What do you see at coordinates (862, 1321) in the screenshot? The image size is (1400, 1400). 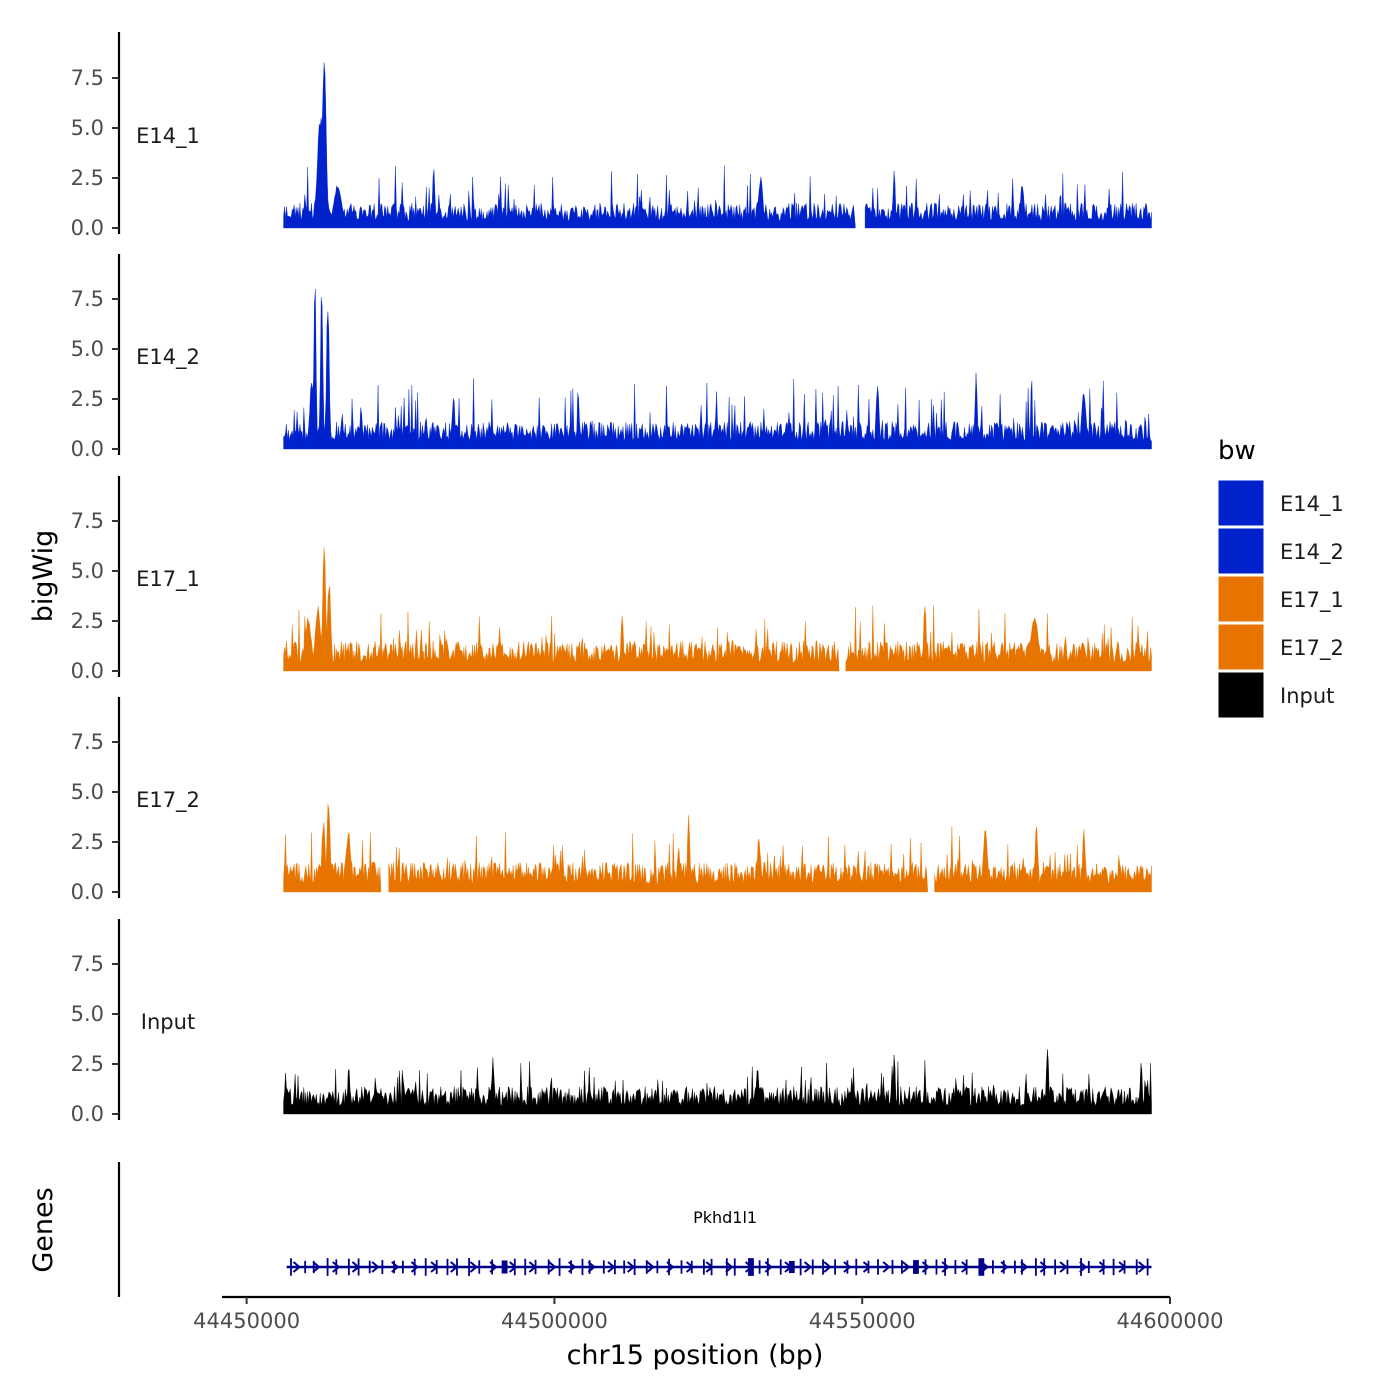 I see `x-tick-label: 44550000` at bounding box center [862, 1321].